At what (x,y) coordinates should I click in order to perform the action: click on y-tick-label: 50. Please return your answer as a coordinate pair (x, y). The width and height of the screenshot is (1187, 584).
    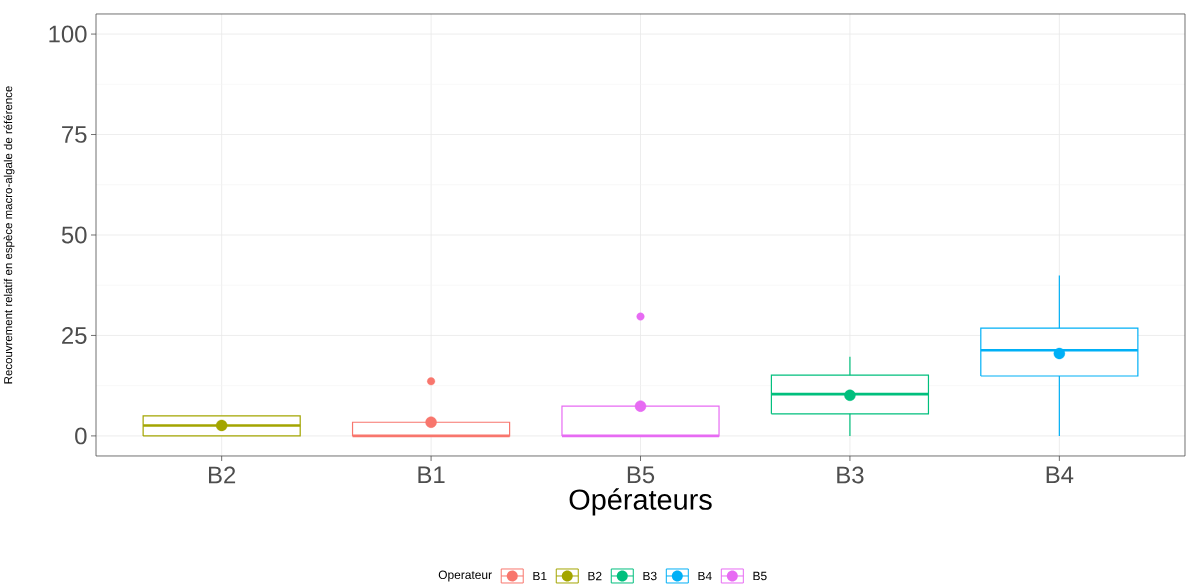
    Looking at the image, I should click on (74, 235).